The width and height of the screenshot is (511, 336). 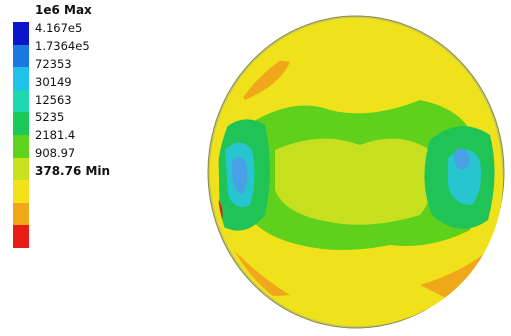 What do you see at coordinates (55, 135) in the screenshot?
I see `legend-label: 2181.4` at bounding box center [55, 135].